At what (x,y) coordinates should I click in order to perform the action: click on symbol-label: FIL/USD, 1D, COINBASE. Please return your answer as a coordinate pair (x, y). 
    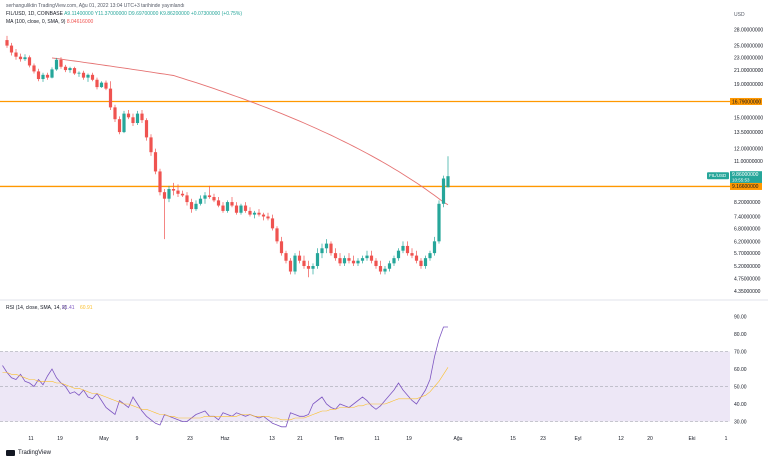
    Looking at the image, I should click on (34, 14).